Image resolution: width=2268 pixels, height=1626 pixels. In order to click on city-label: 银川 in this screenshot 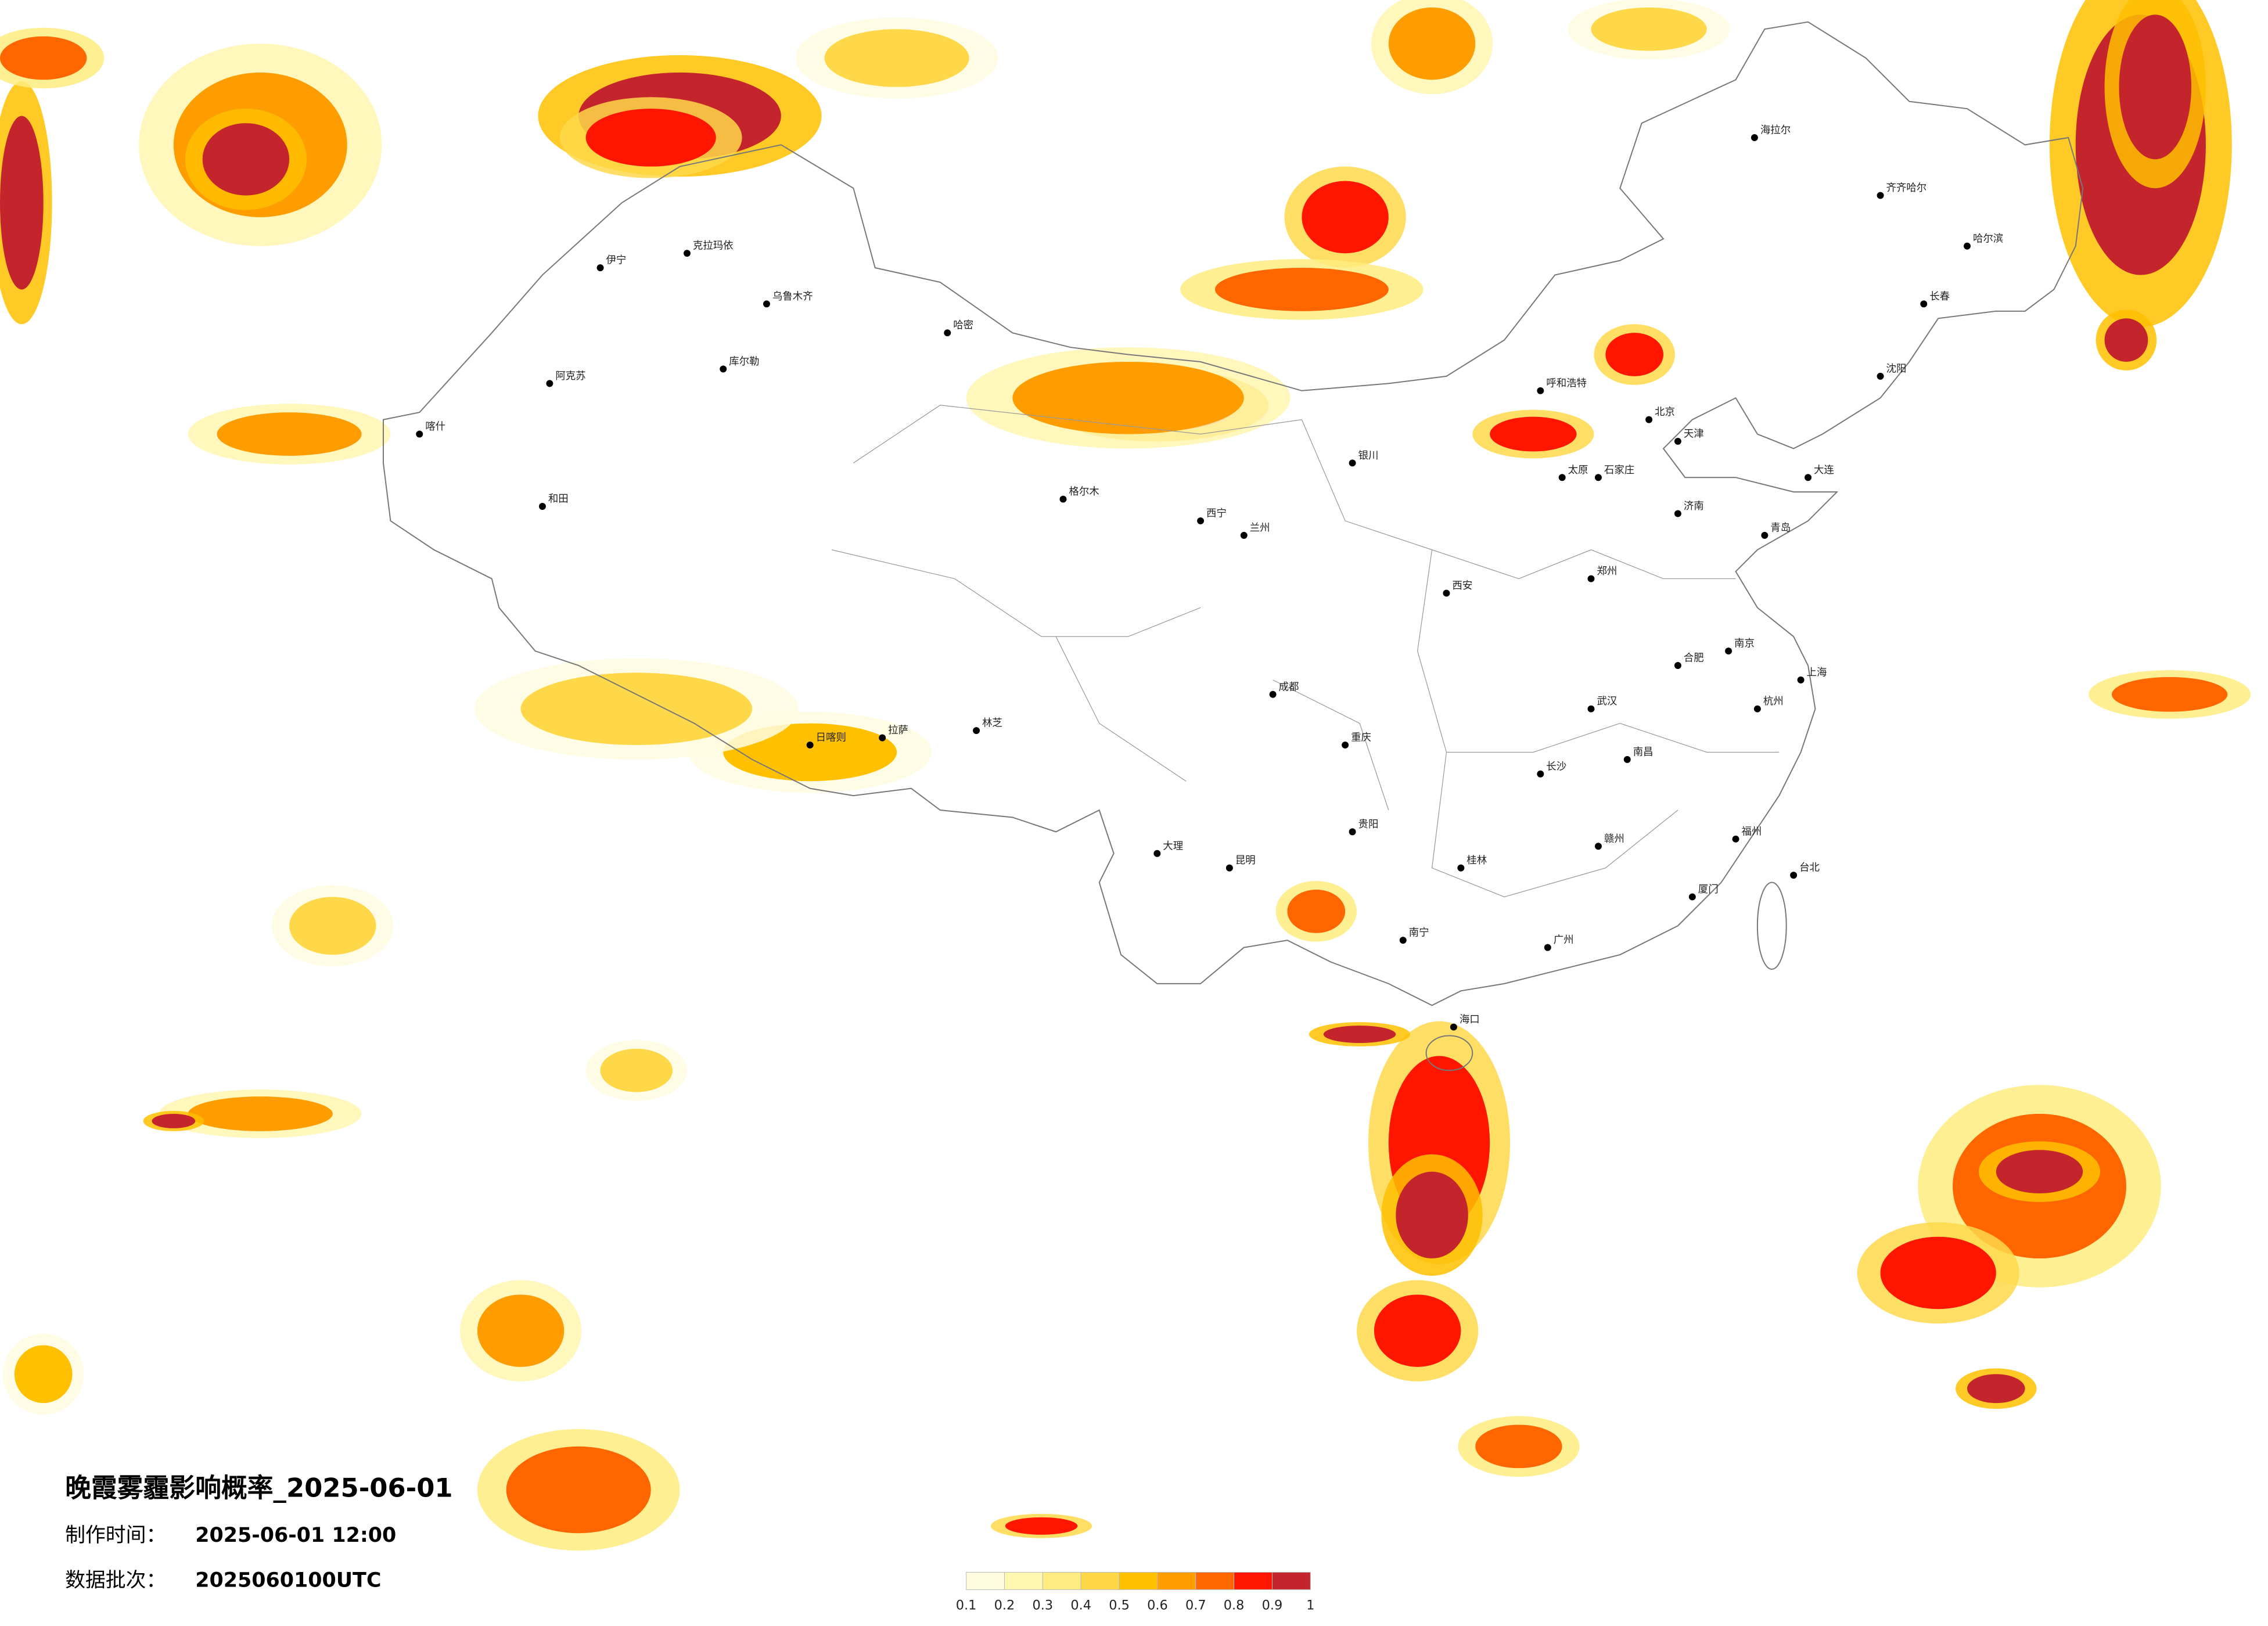, I will do `click(1368, 456)`.